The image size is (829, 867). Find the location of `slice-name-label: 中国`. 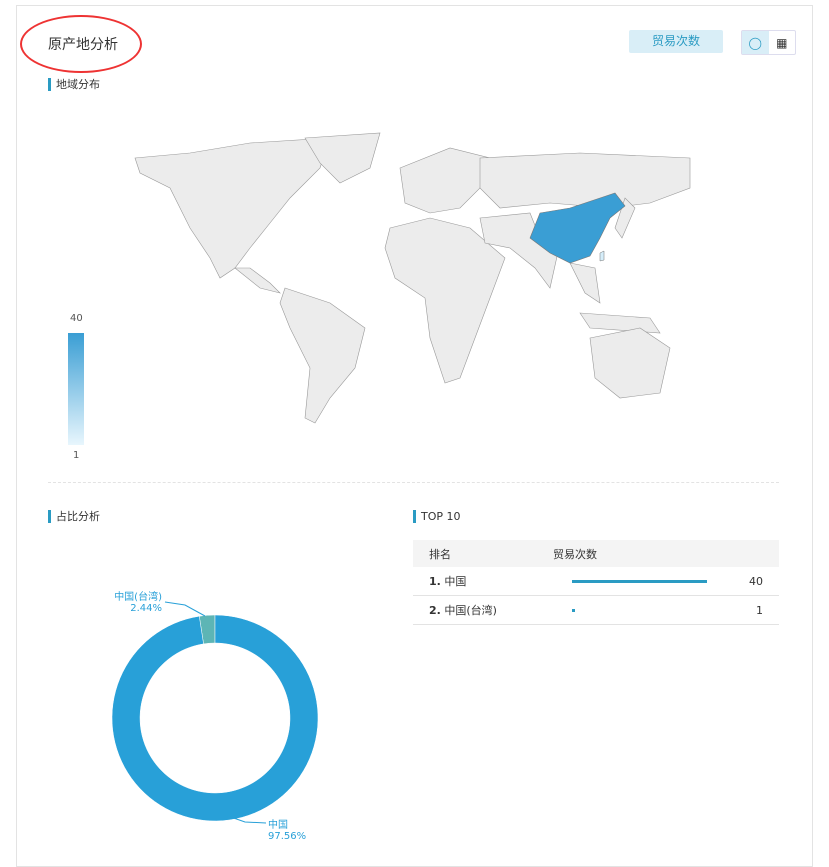

slice-name-label: 中国 is located at coordinates (278, 824).